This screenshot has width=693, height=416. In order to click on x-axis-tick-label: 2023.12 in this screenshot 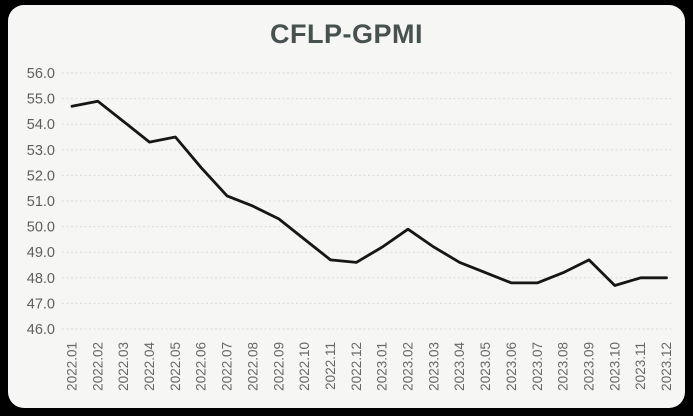, I will do `click(666, 366)`.